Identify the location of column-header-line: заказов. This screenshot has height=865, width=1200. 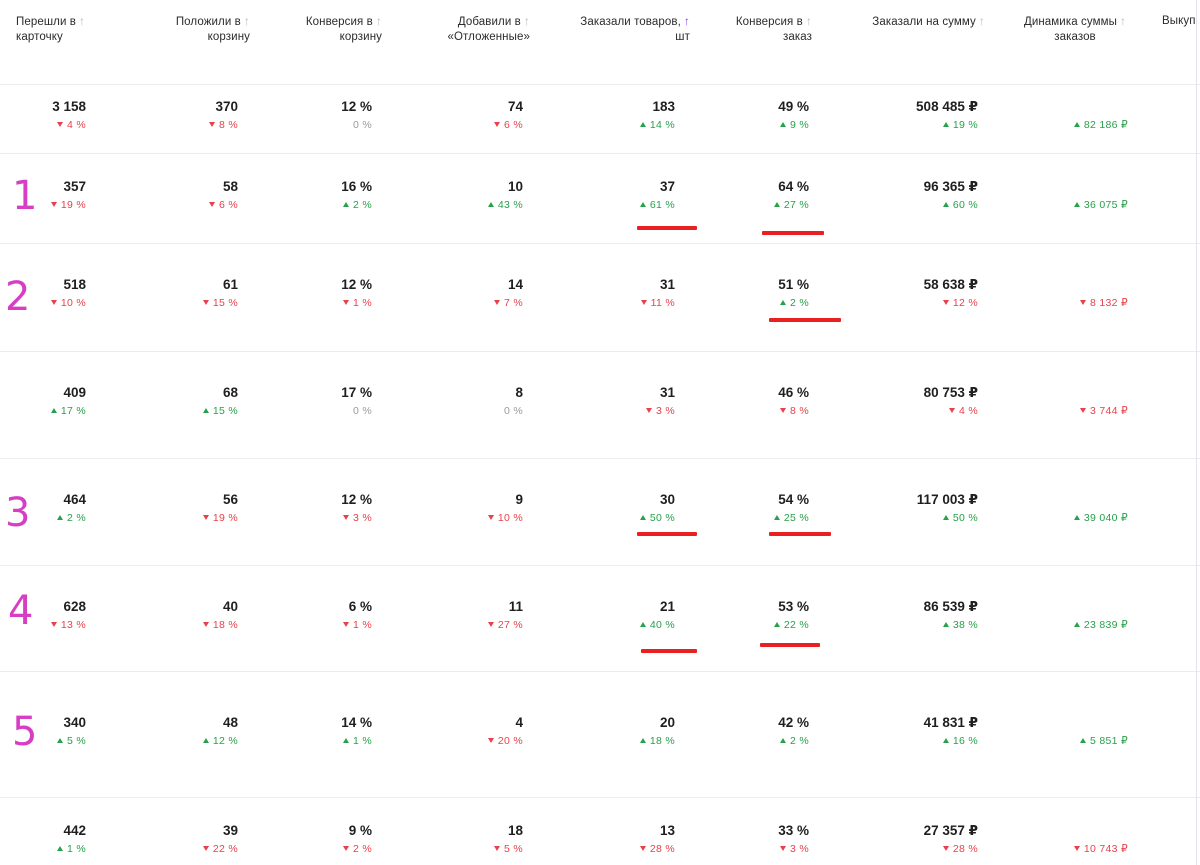
(1075, 37).